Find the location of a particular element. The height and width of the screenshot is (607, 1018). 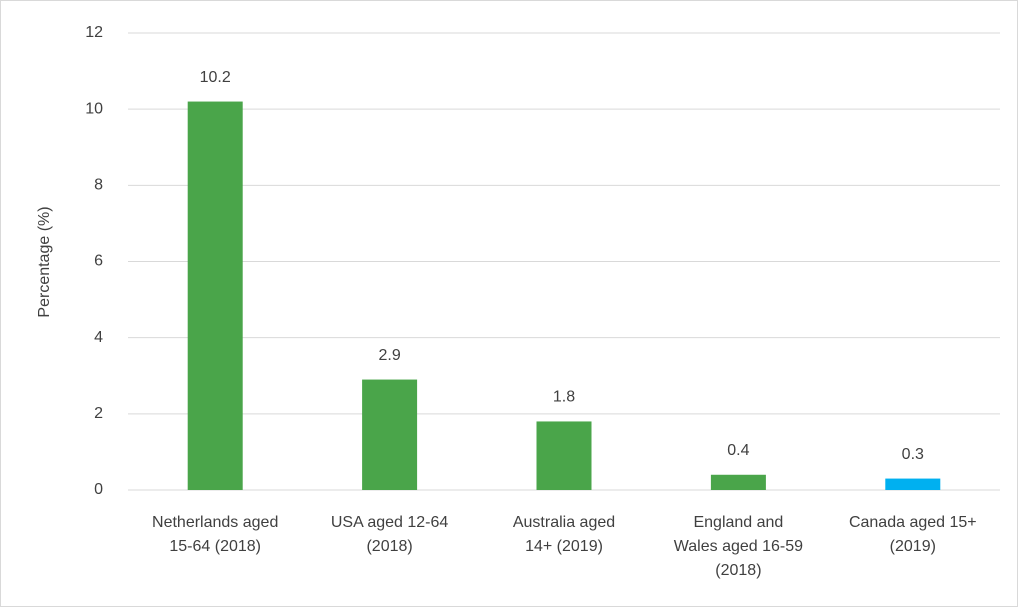

value-label: 0.3 is located at coordinates (913, 454).